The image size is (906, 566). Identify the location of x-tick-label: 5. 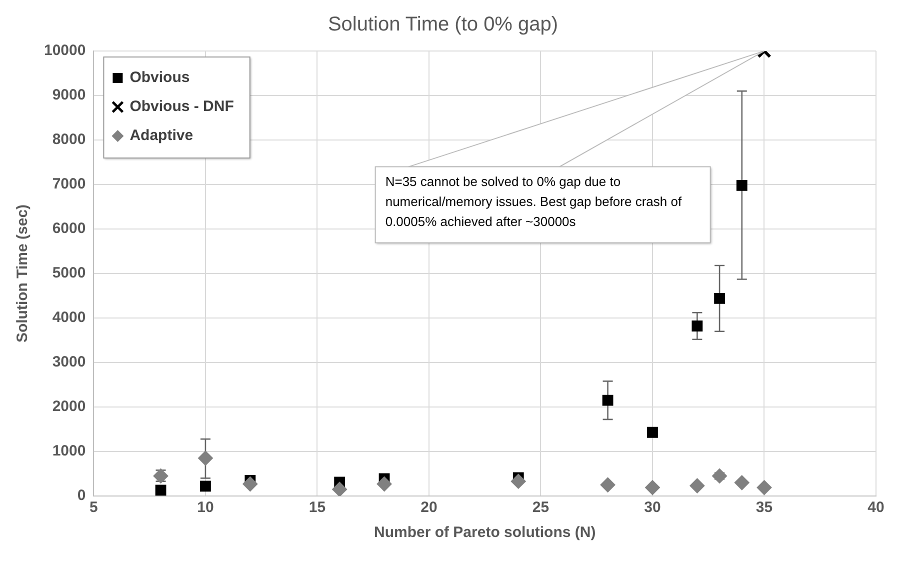
(94, 507).